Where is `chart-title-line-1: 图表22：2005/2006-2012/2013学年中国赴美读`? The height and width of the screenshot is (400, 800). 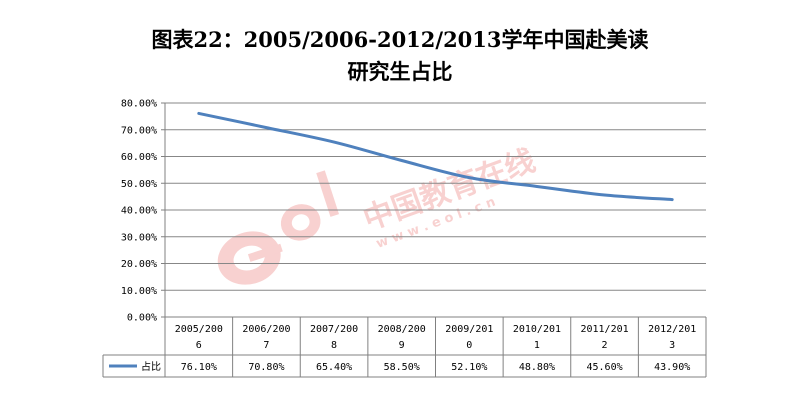
chart-title-line-1: 图表22：2005/2006-2012/2013学年中国赴美读 is located at coordinates (399, 39).